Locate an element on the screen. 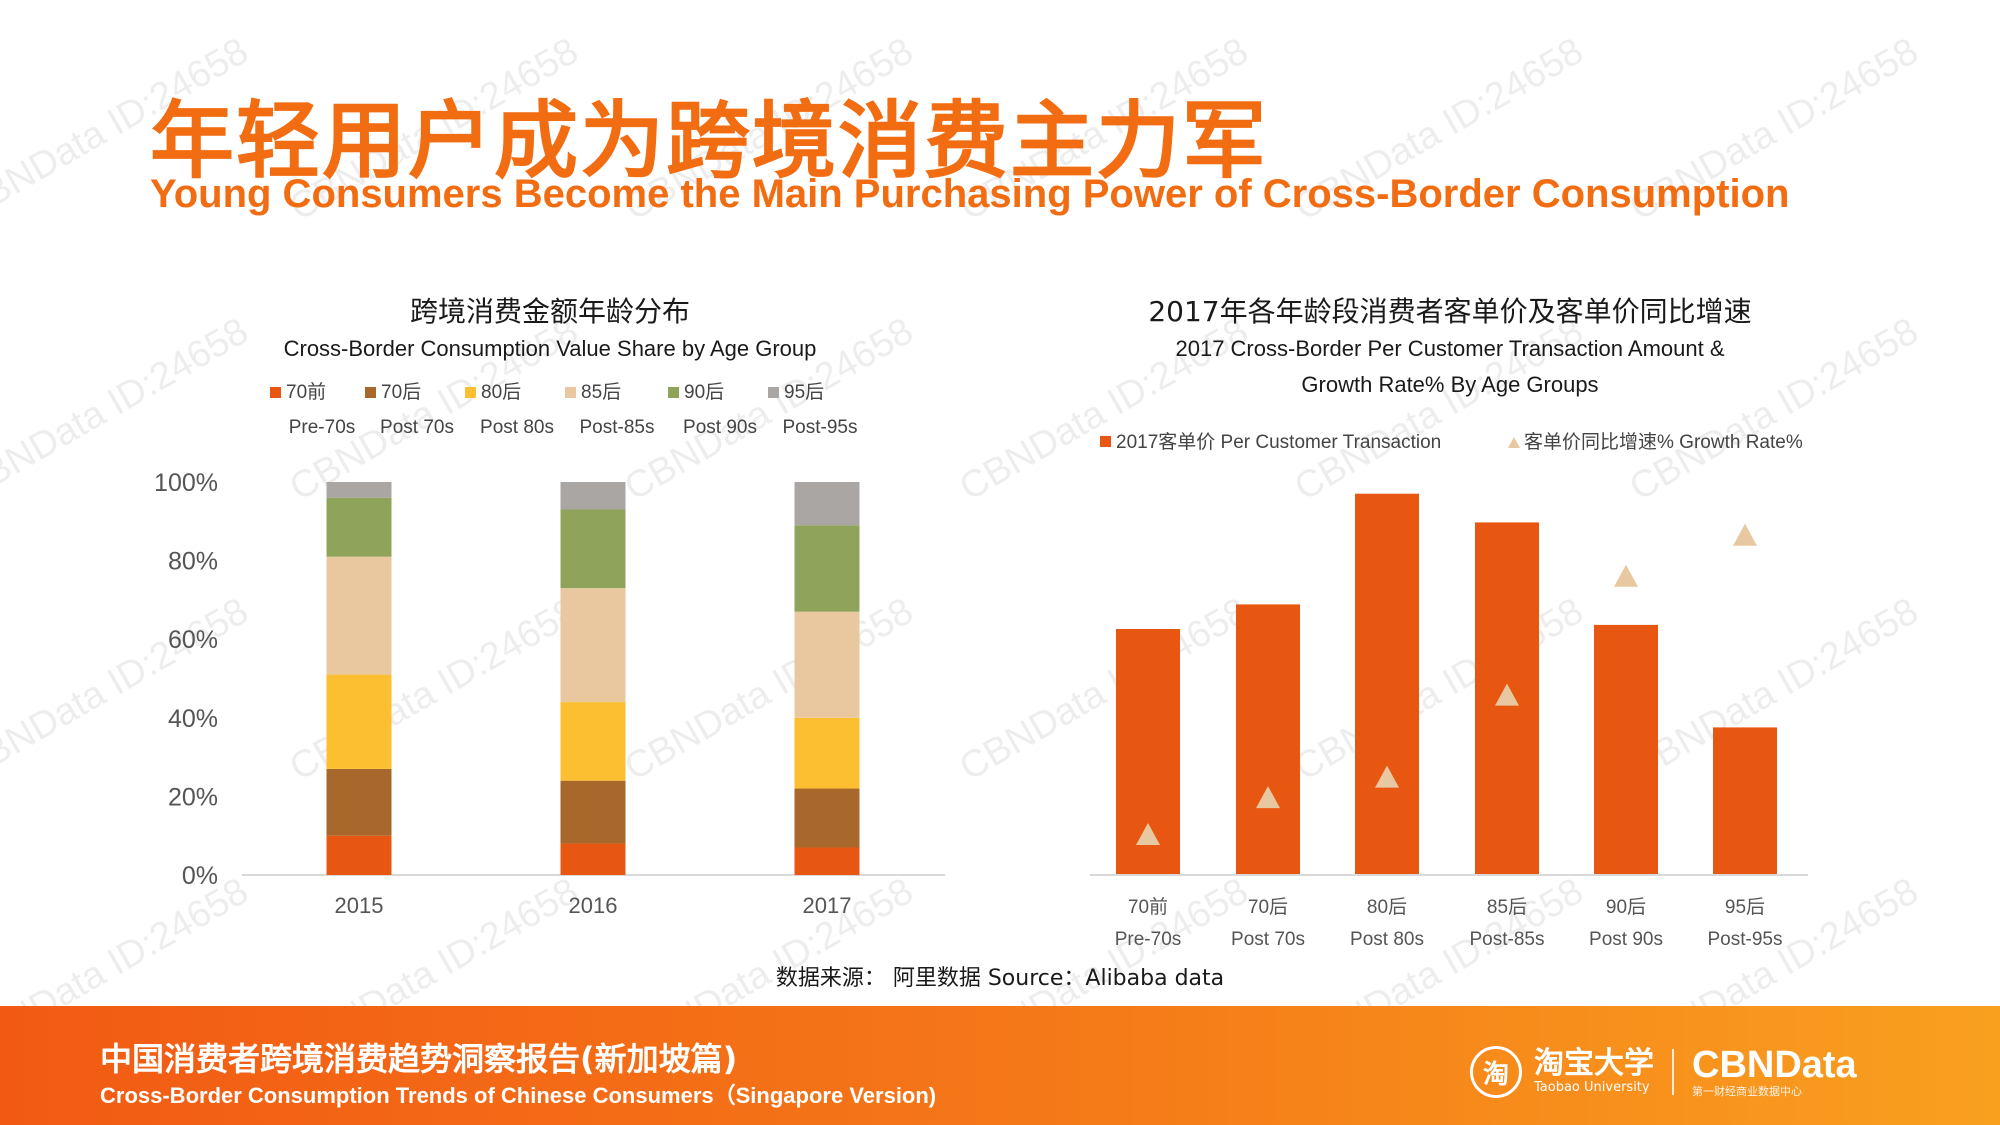 The image size is (2000, 1125). legend-label-en: Post 70s is located at coordinates (417, 427).